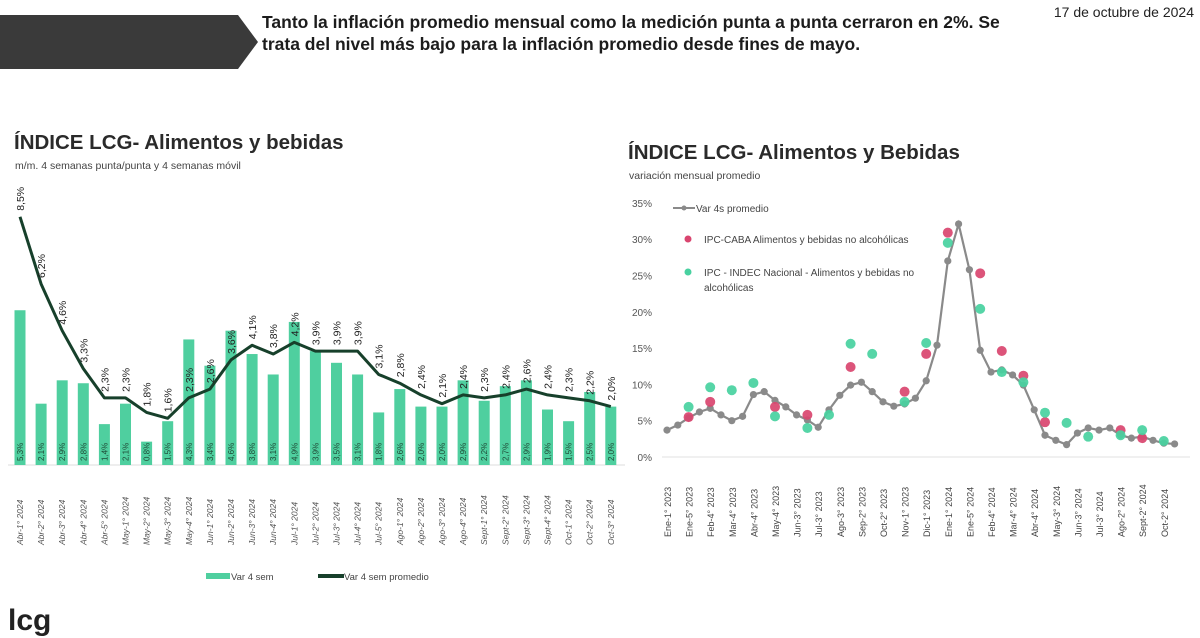 This screenshot has width=1200, height=638. What do you see at coordinates (733, 512) in the screenshot?
I see `x-tick-label: Mar-4° 2023` at bounding box center [733, 512].